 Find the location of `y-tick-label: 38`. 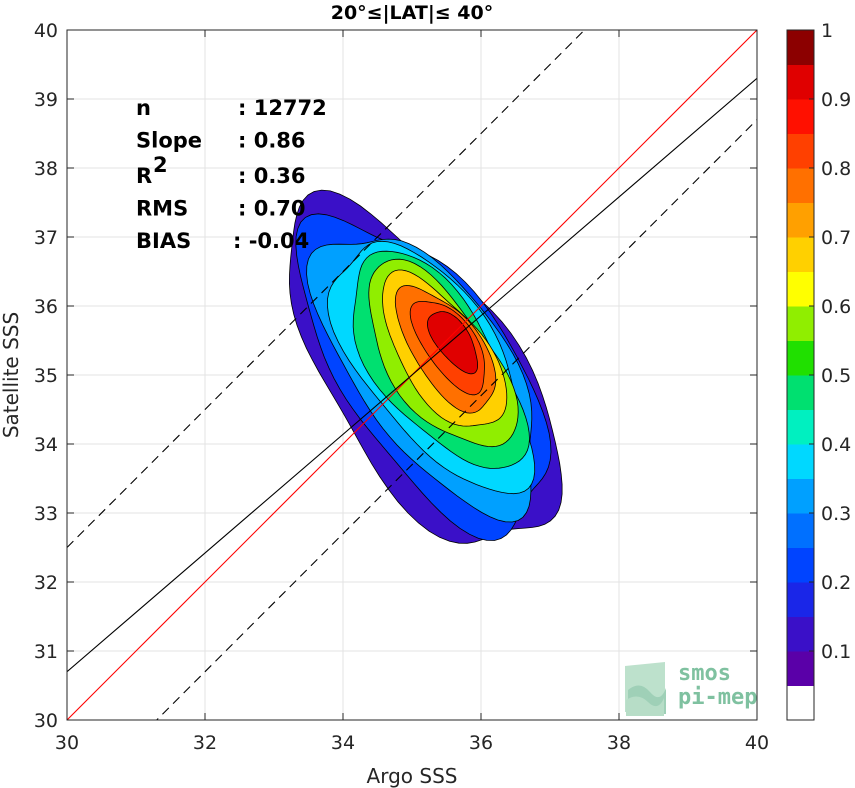

y-tick-label: 38 is located at coordinates (46, 169).